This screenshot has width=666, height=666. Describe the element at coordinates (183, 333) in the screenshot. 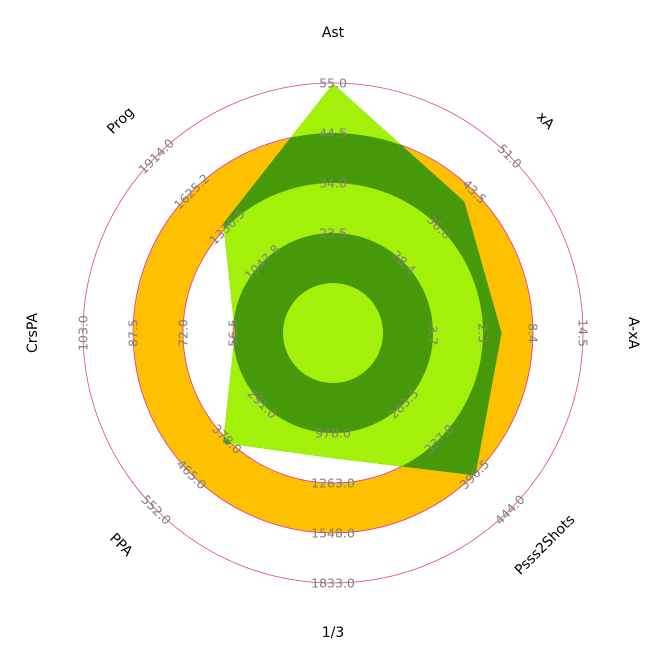

I see `tick-label-crspa-2: 72.0` at that location.